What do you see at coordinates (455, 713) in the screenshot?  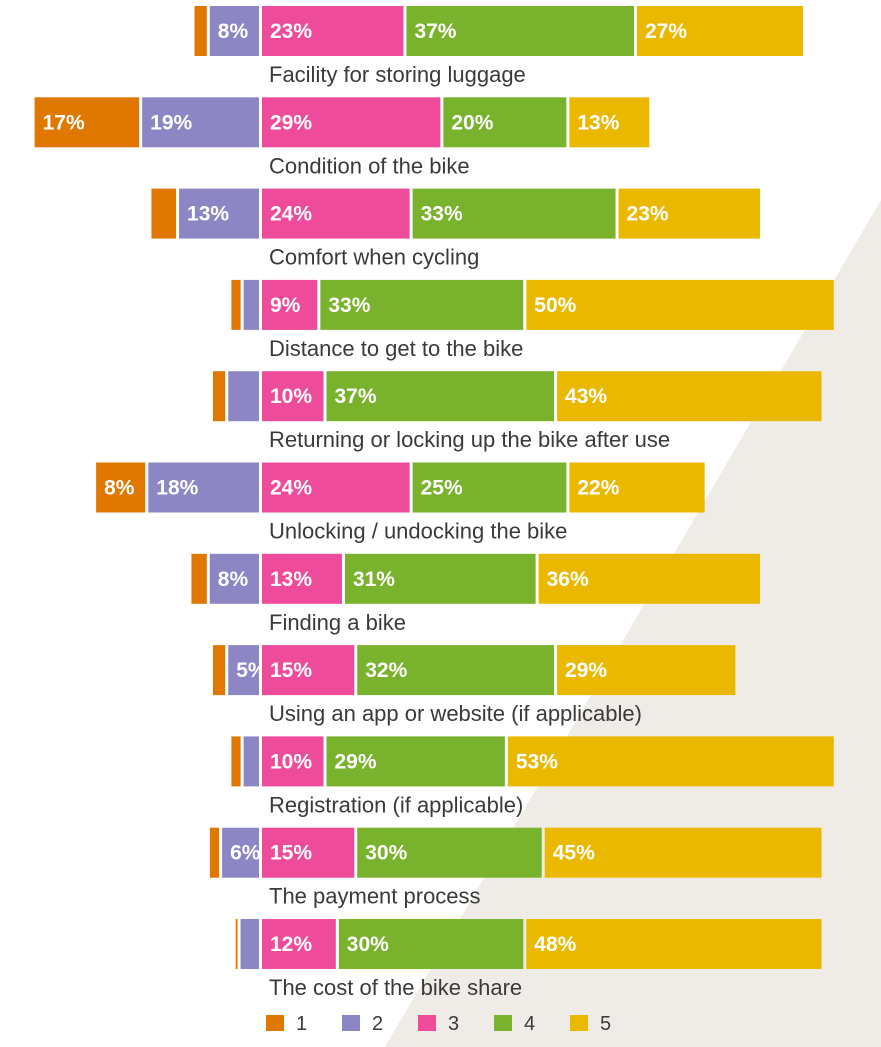 I see `category-label: Using an app or website (if applicable)` at bounding box center [455, 713].